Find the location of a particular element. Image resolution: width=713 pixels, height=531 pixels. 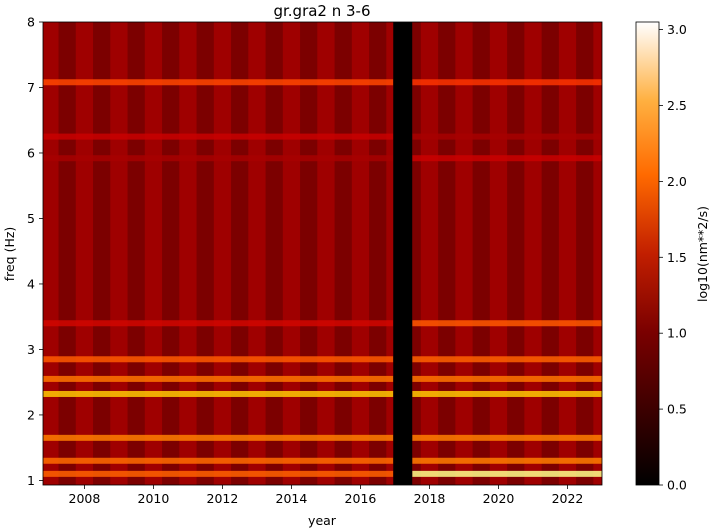

data-gap is located at coordinates (403, 253).